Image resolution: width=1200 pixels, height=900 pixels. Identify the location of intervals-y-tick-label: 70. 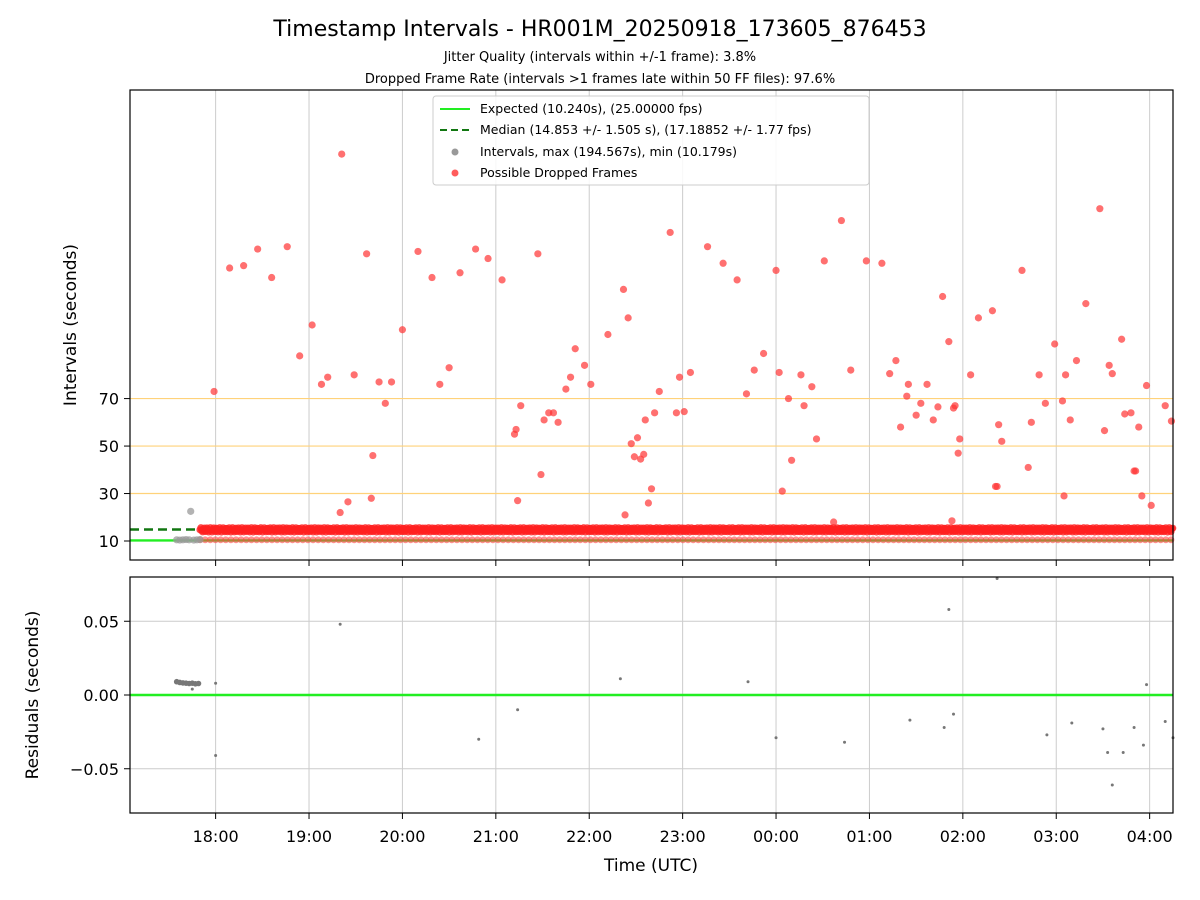
(109, 399).